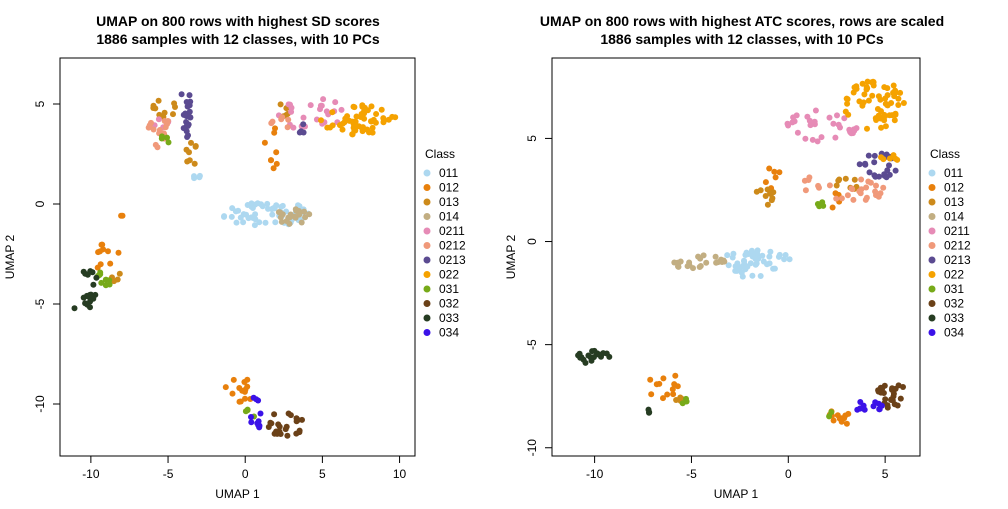 This screenshot has width=1008, height=509. I want to click on legend-label: 032, so click(954, 304).